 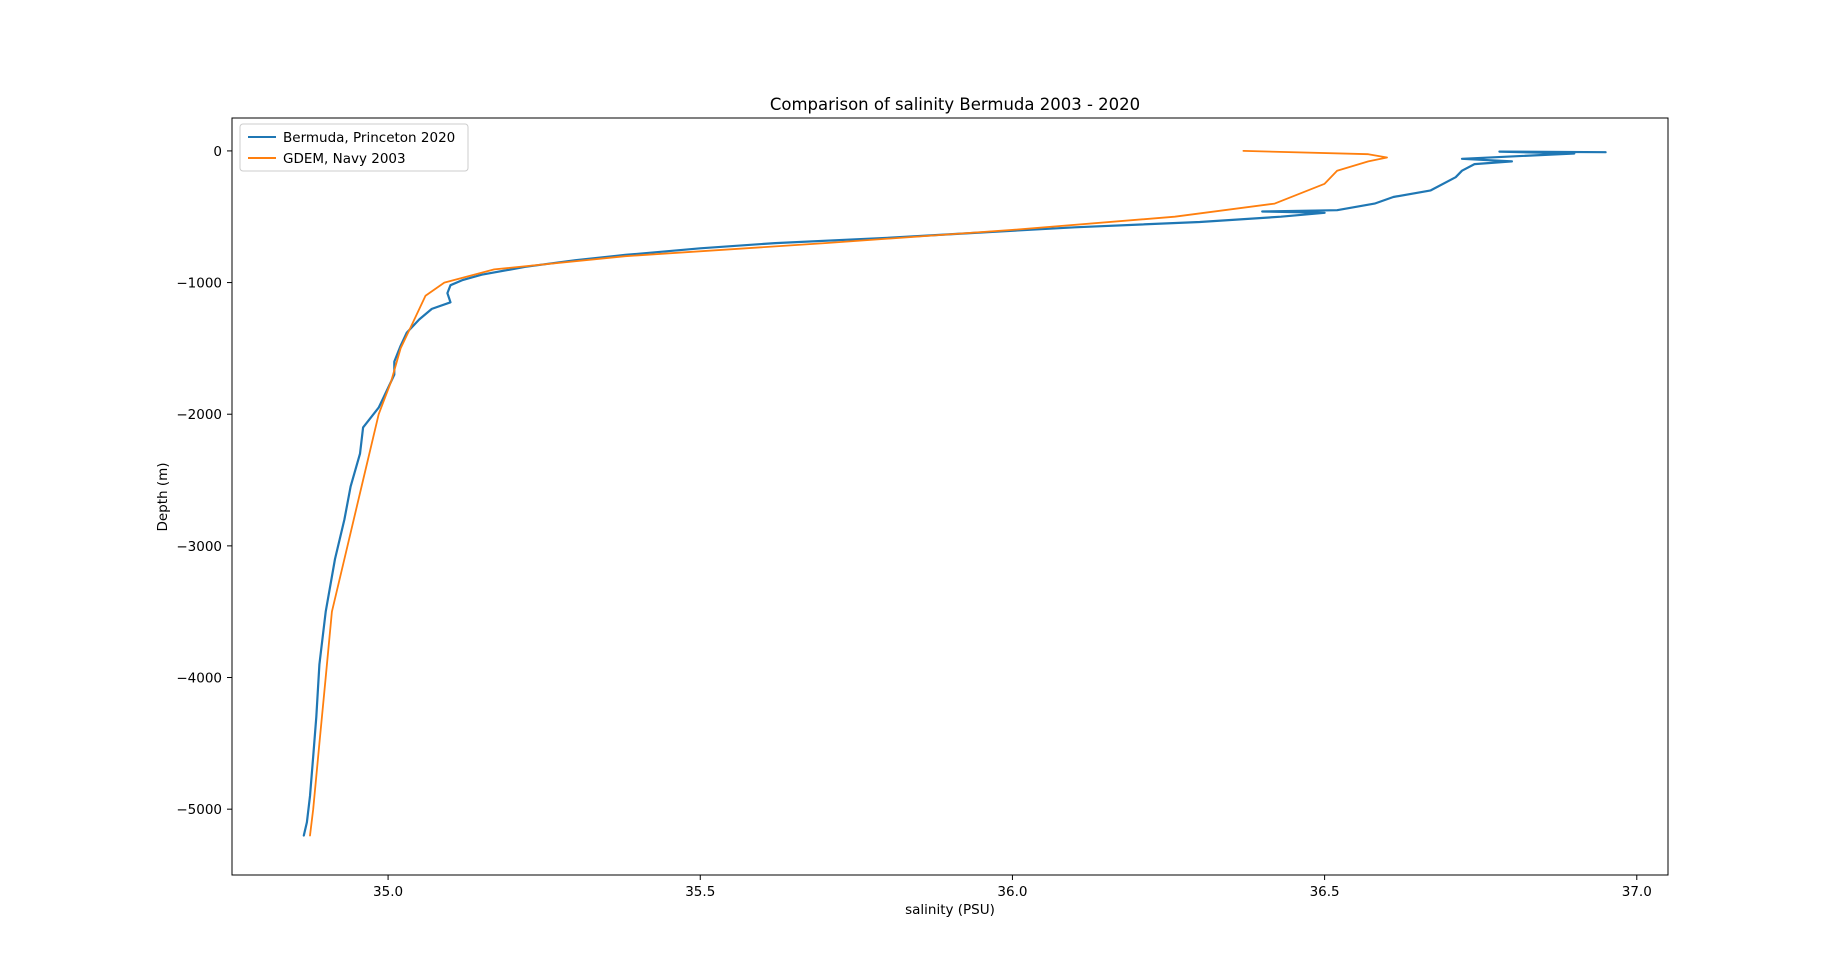 I want to click on legend-frame, so click(x=354, y=147).